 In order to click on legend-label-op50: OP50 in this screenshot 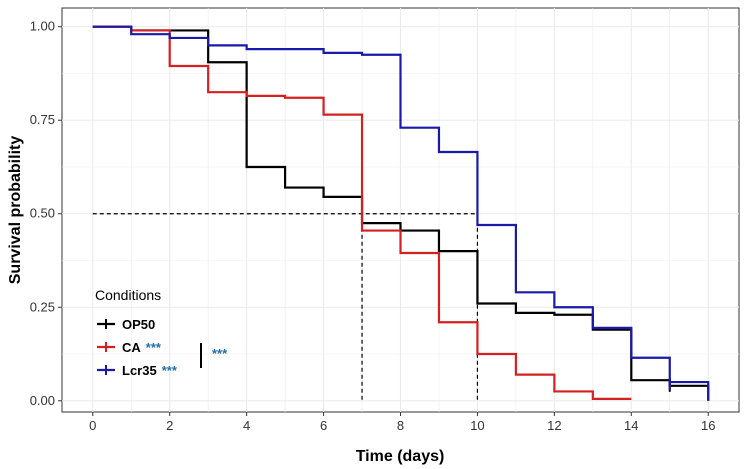, I will do `click(138, 324)`.